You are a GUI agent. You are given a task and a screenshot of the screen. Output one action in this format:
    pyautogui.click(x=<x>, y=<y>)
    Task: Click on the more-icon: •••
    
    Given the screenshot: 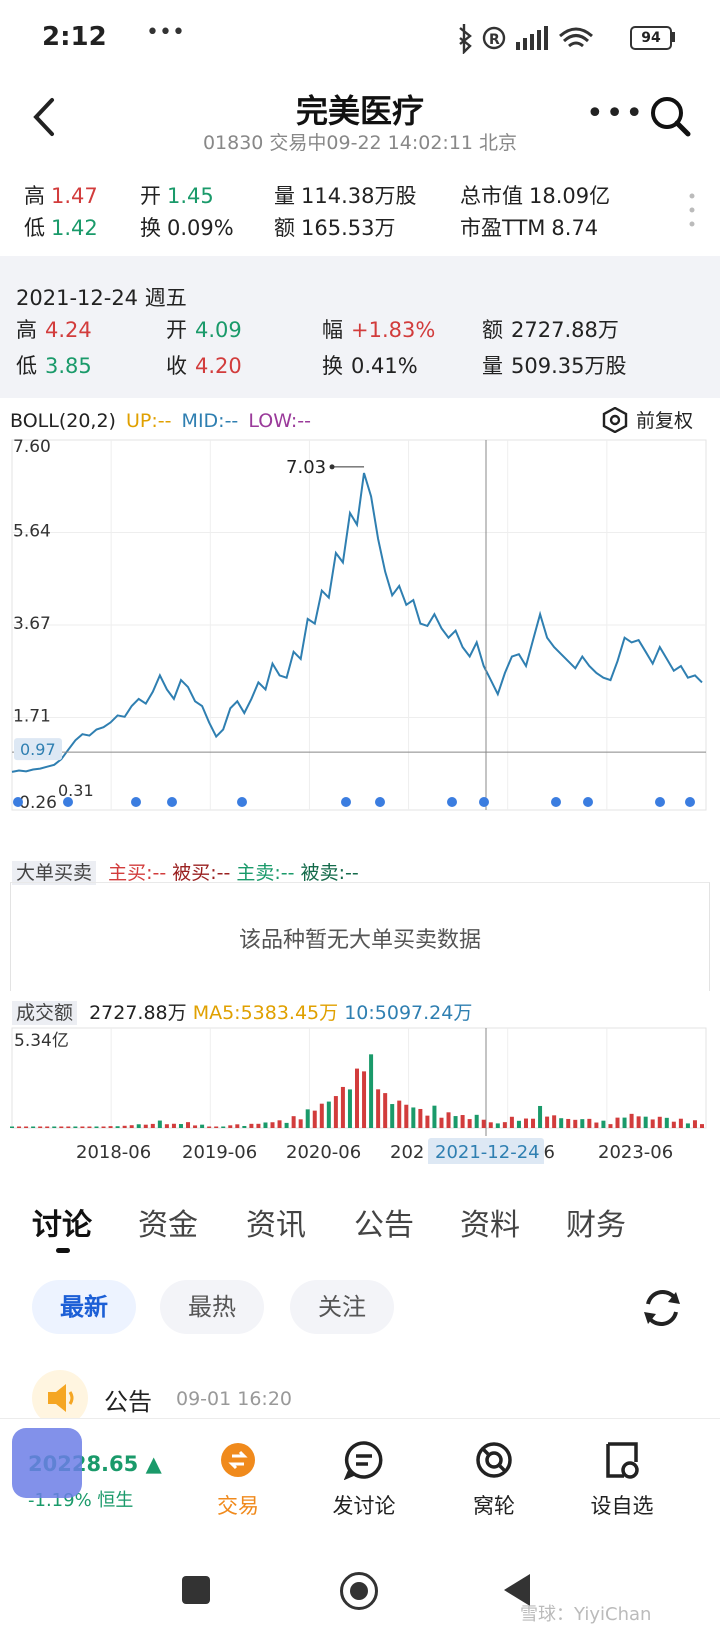 What is the action you would take?
    pyautogui.click(x=616, y=113)
    